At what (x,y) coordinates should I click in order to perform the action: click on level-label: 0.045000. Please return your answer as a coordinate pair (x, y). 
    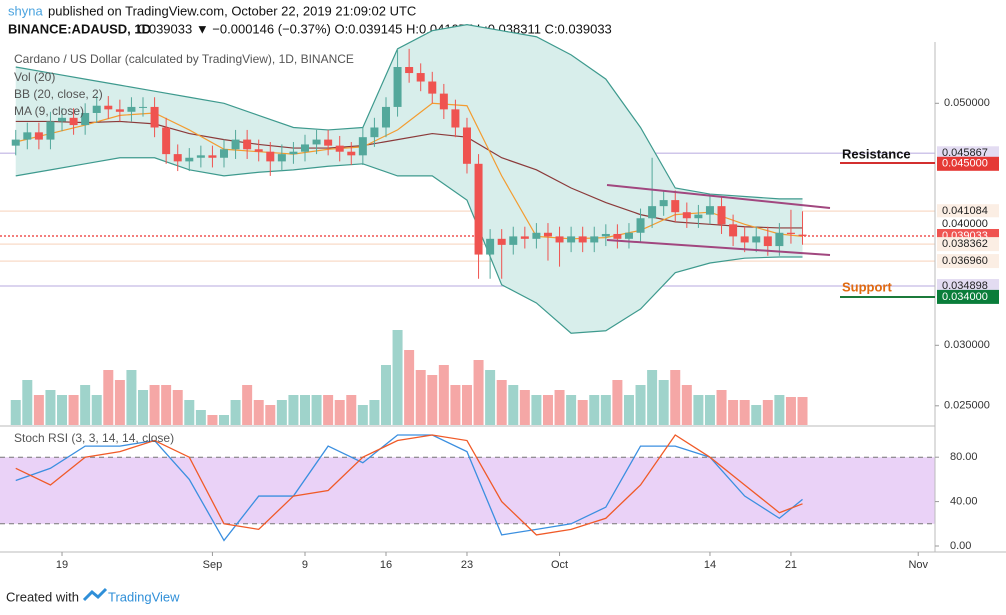
    Looking at the image, I should click on (965, 164).